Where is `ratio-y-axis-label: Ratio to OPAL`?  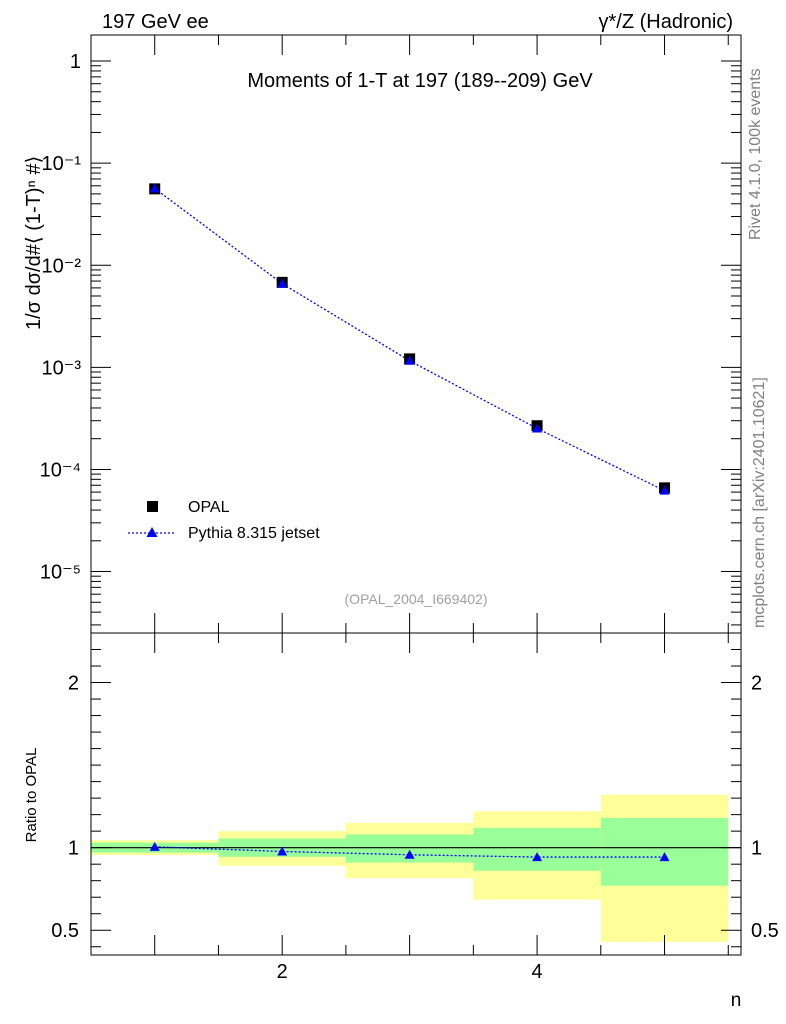 ratio-y-axis-label: Ratio to OPAL is located at coordinates (31, 795).